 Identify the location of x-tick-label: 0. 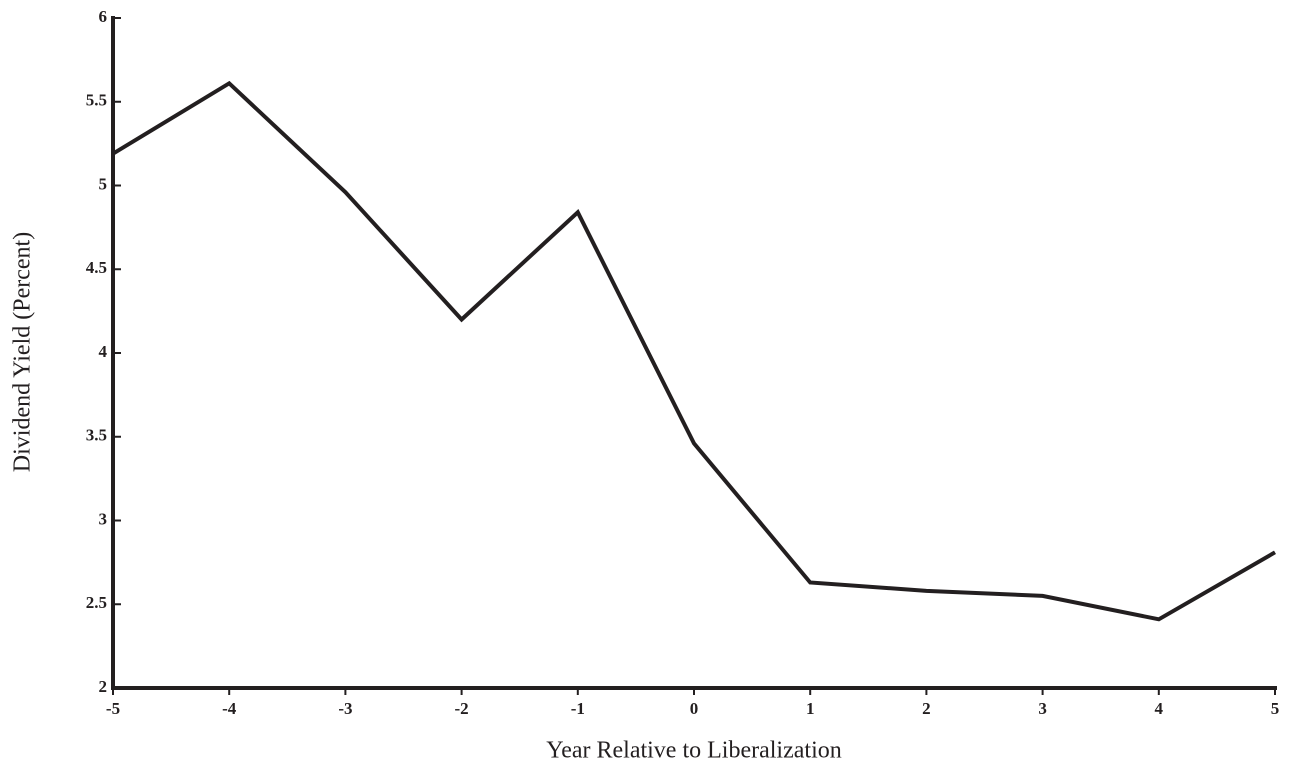
(694, 708).